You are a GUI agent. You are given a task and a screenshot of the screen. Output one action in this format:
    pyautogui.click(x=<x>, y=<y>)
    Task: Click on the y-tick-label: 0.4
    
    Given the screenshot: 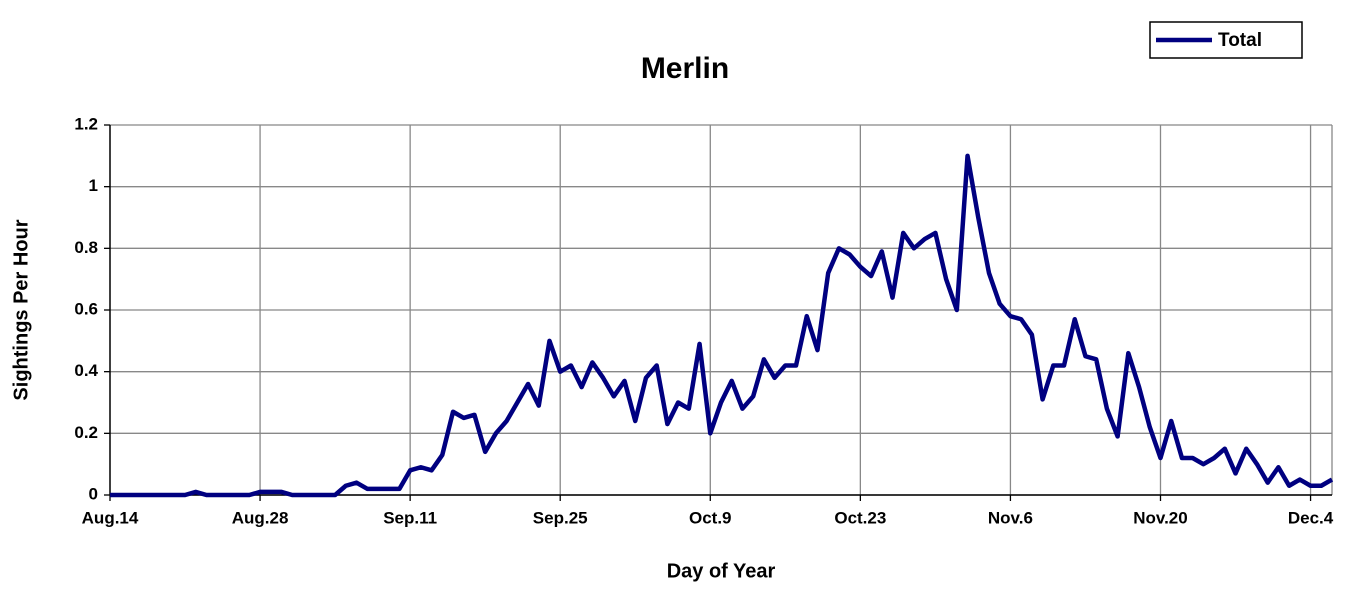 What is the action you would take?
    pyautogui.click(x=86, y=370)
    